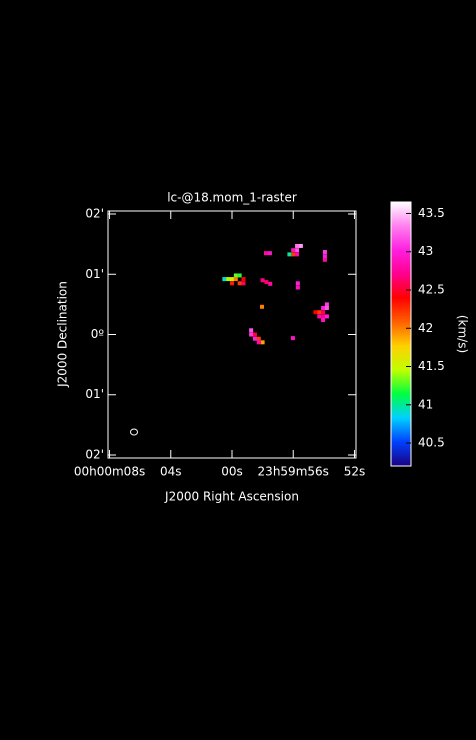 Image resolution: width=476 pixels, height=740 pixels. Describe the element at coordinates (293, 472) in the screenshot. I see `x-tick-label: 23h59m56s` at that location.